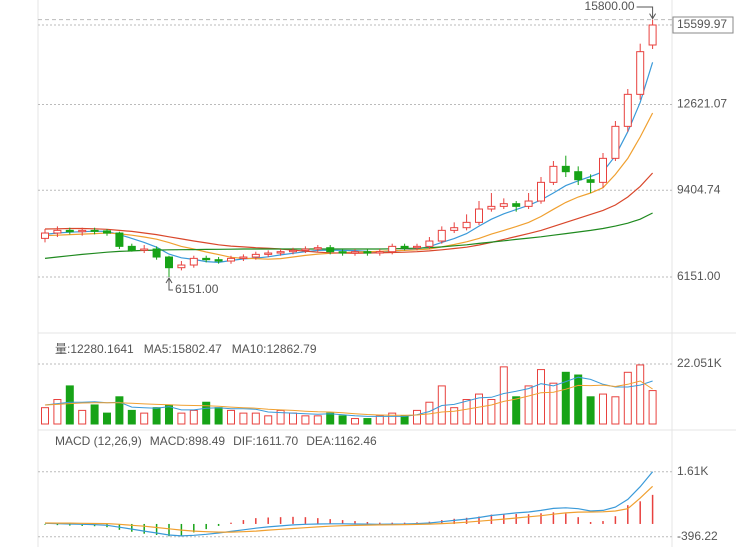 The height and width of the screenshot is (547, 736). What do you see at coordinates (98, 441) in the screenshot?
I see `macd-legend: MACD (12,26,9)` at bounding box center [98, 441].